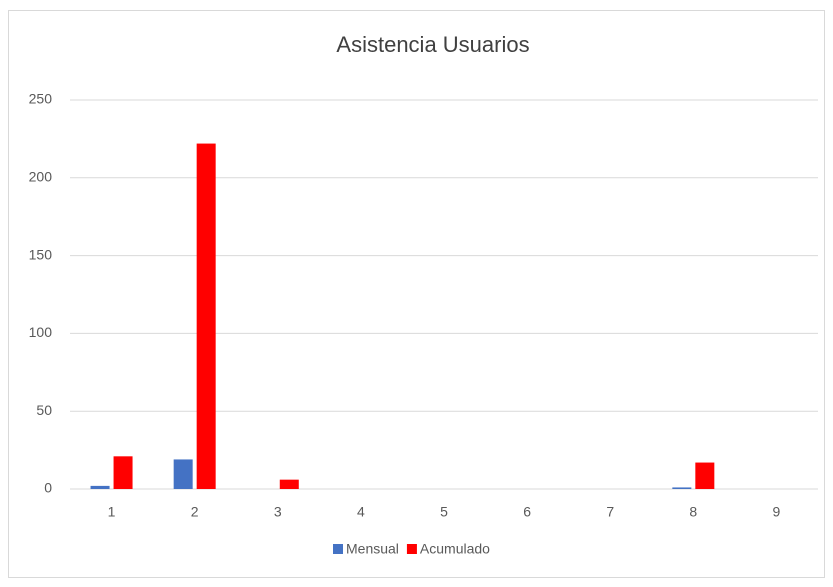 This screenshot has height=587, width=833. What do you see at coordinates (361, 512) in the screenshot?
I see `x-tick-label: 4` at bounding box center [361, 512].